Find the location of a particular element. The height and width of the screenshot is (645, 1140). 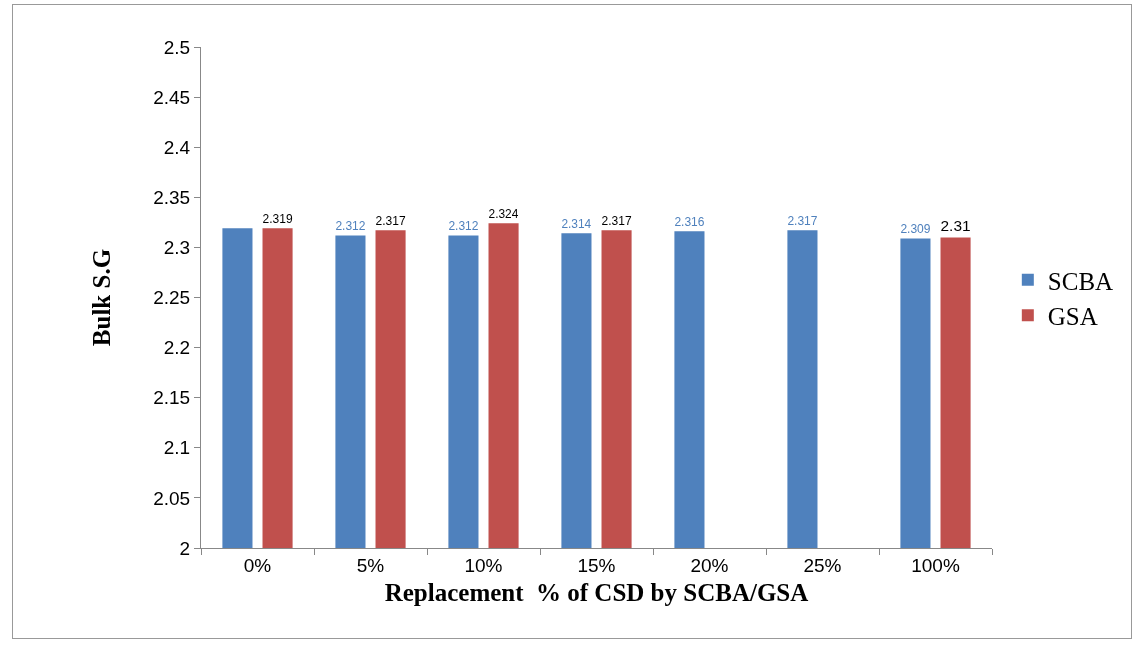

y-tick-label: 2.35 is located at coordinates (172, 197).